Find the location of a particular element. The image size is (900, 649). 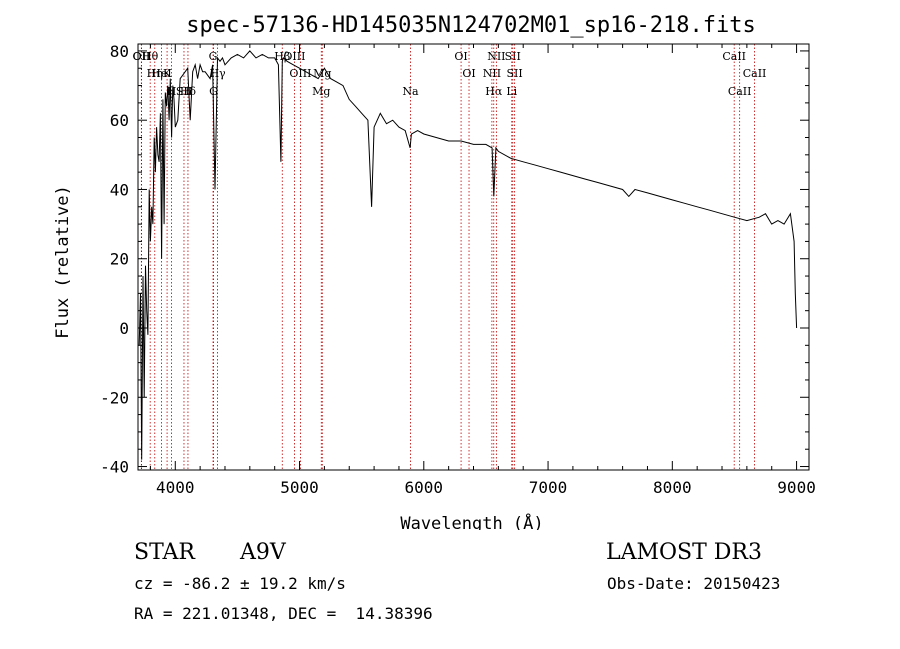

line-marker-label: H is located at coordinates (172, 91).